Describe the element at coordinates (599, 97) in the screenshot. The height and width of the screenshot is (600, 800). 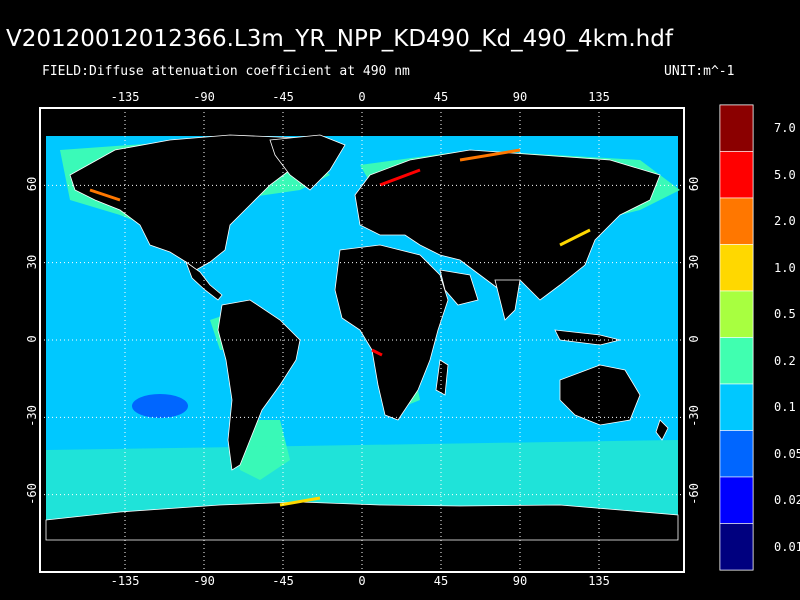
I see `lon-tick-label-top: 135` at that location.